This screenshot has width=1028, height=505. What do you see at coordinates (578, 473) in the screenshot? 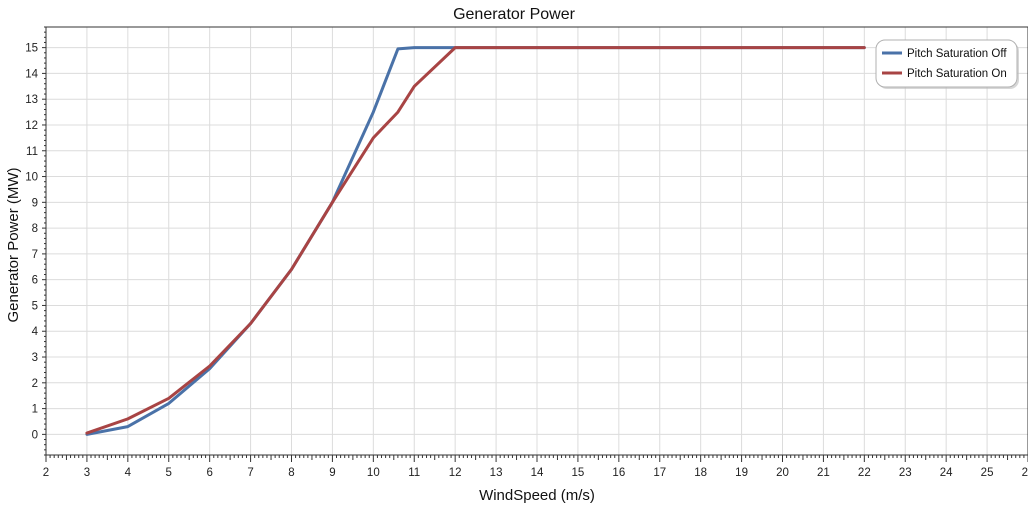
I see `x-tick-label: 15` at bounding box center [578, 473].